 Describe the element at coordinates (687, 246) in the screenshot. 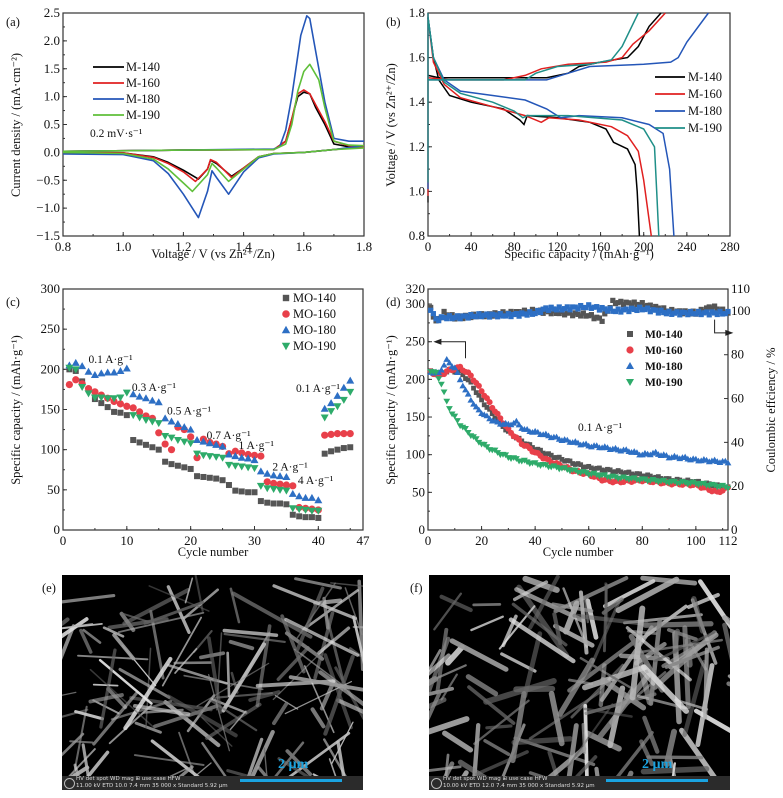

I see `x-tick-label: 240` at that location.